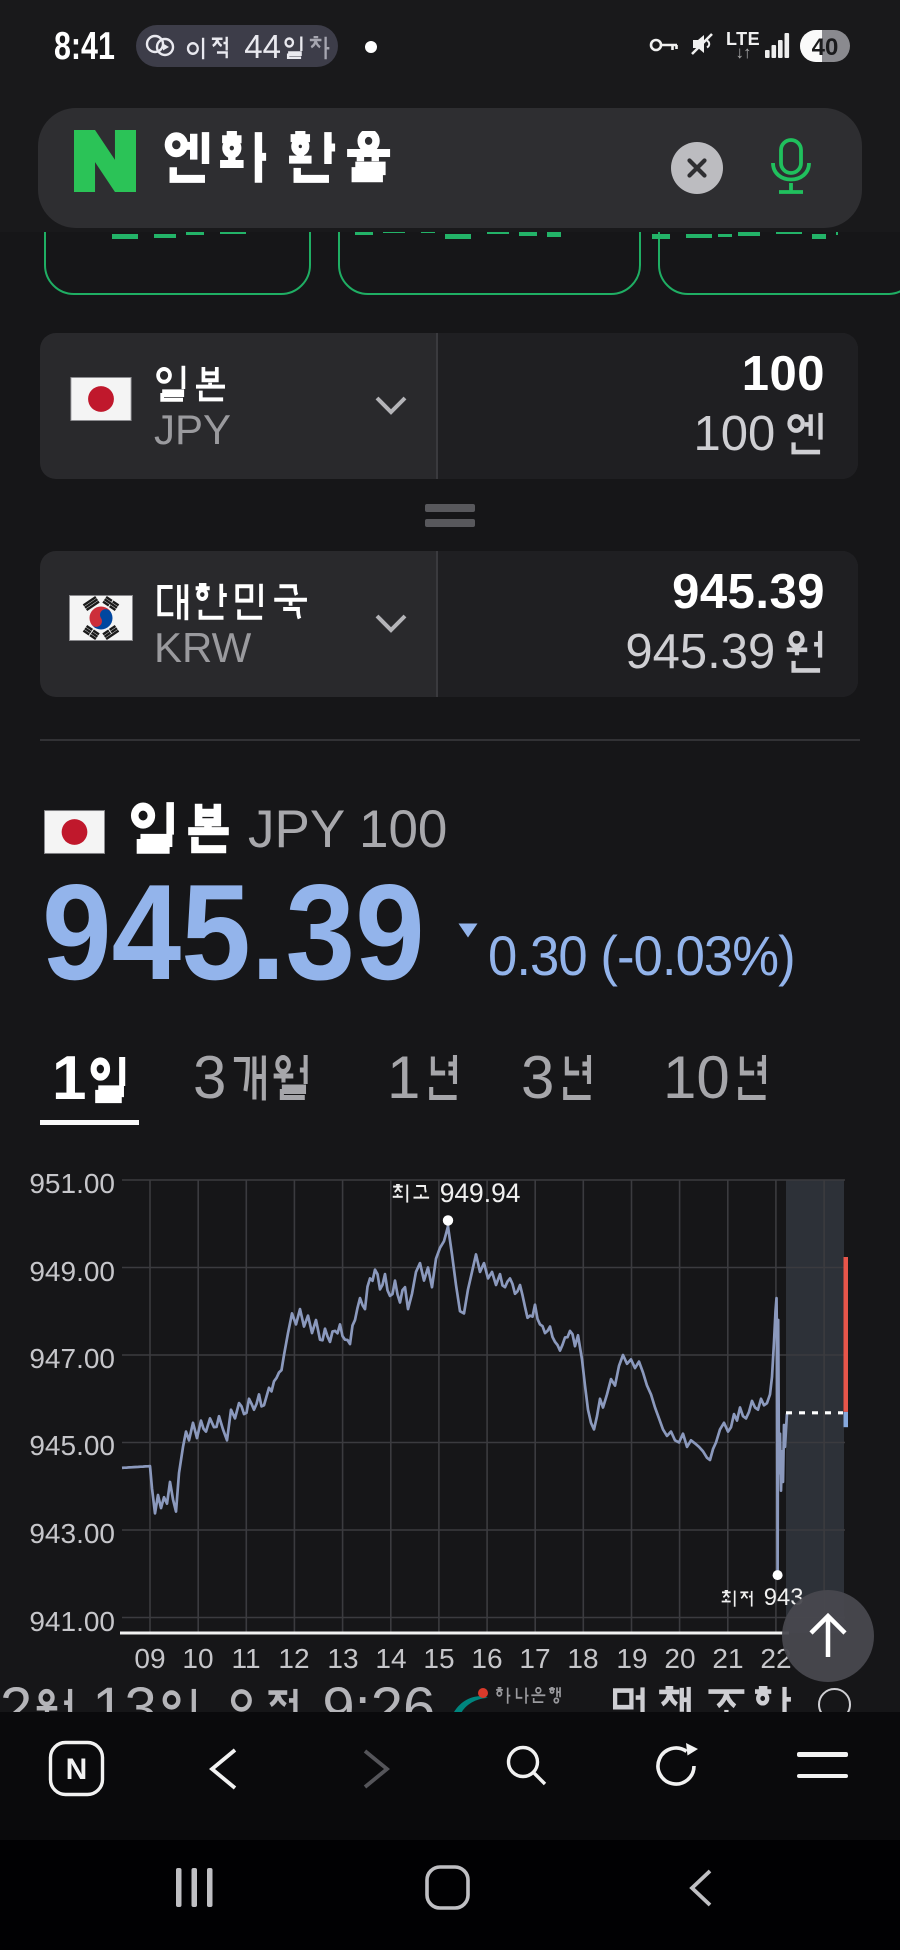  Describe the element at coordinates (77, 1769) in the screenshot. I see `svg-text: N` at that location.